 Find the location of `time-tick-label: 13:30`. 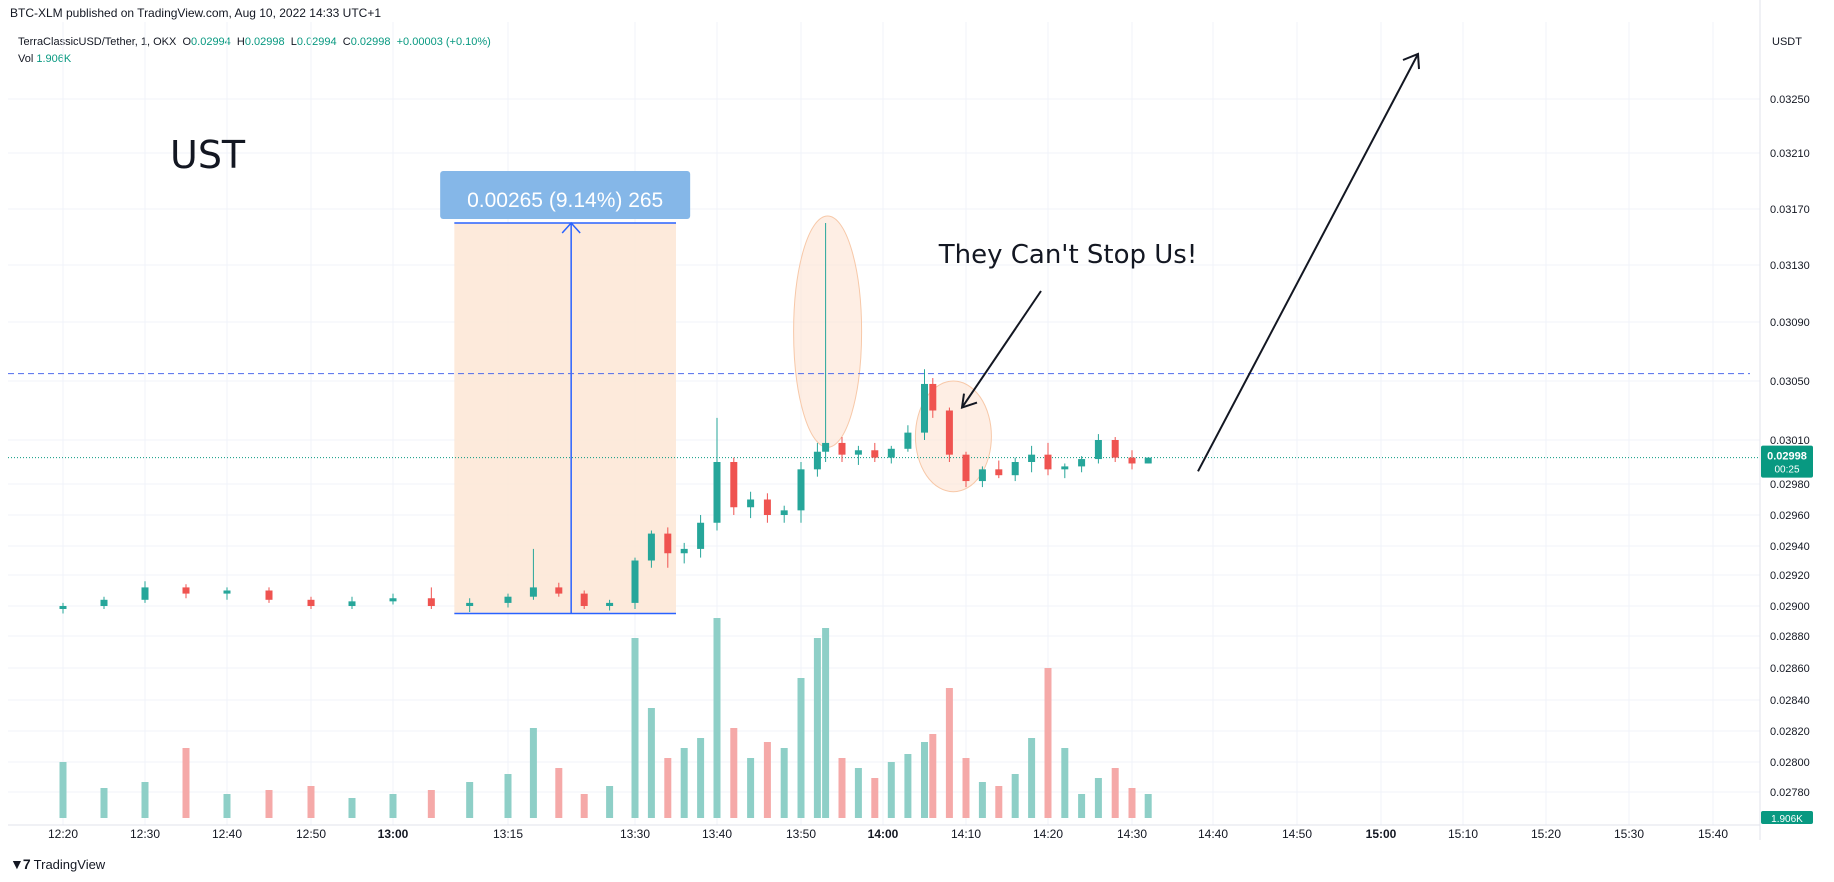

time-tick-label: 13:30 is located at coordinates (635, 834).